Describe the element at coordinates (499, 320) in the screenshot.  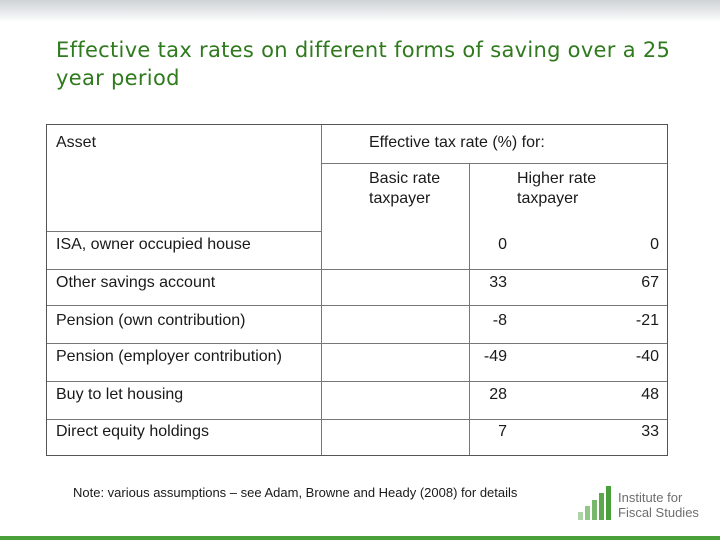
I see `table-row-basic: -8` at that location.